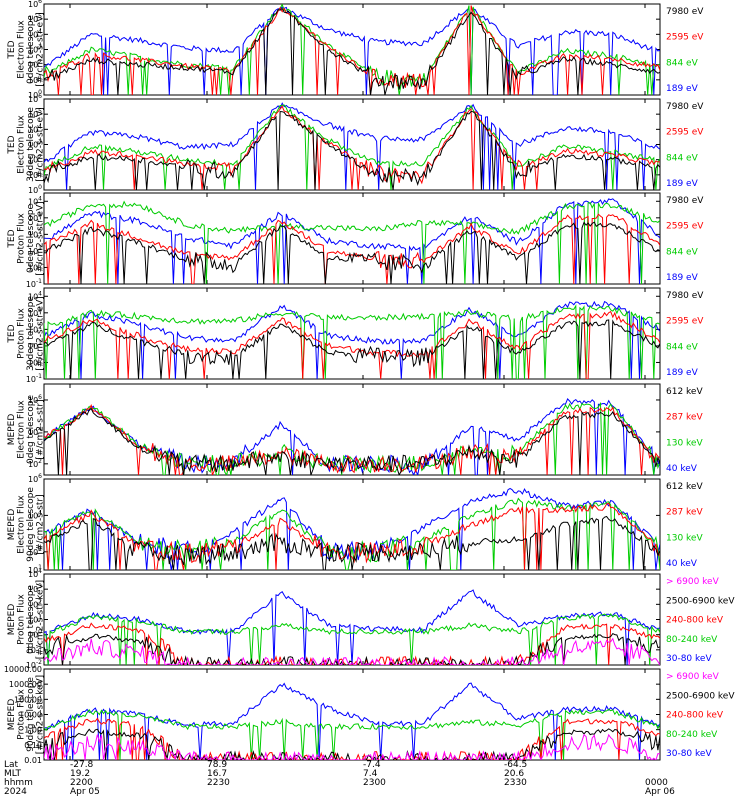 Image resolution: width=750 pixels, height=800 pixels. What do you see at coordinates (28, 699) in the screenshot?
I see `y-tick-label: 100.00` at bounding box center [28, 699].